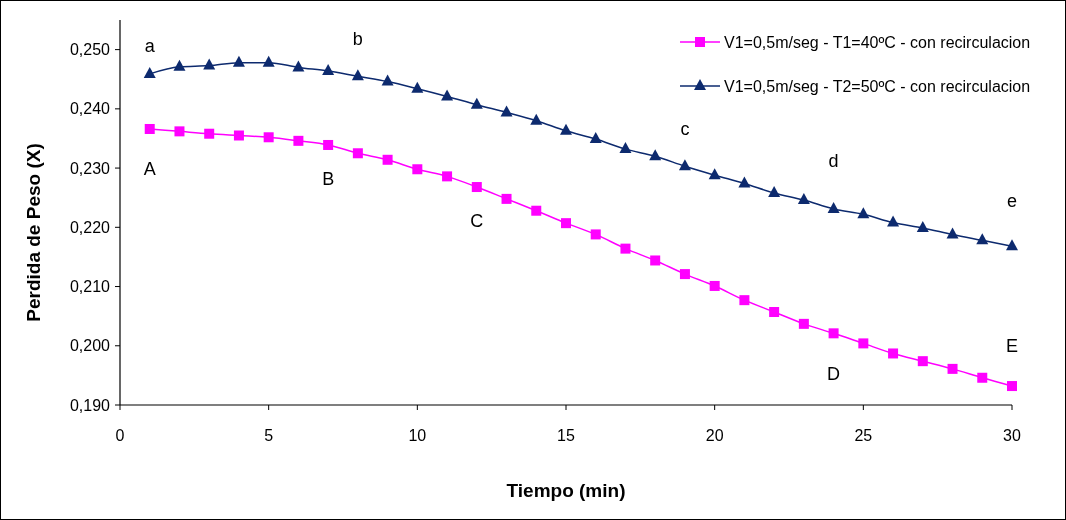 The width and height of the screenshot is (1066, 520). What do you see at coordinates (33, 232) in the screenshot?
I see `y-axis-title: Perdida de Peso (X)` at bounding box center [33, 232].